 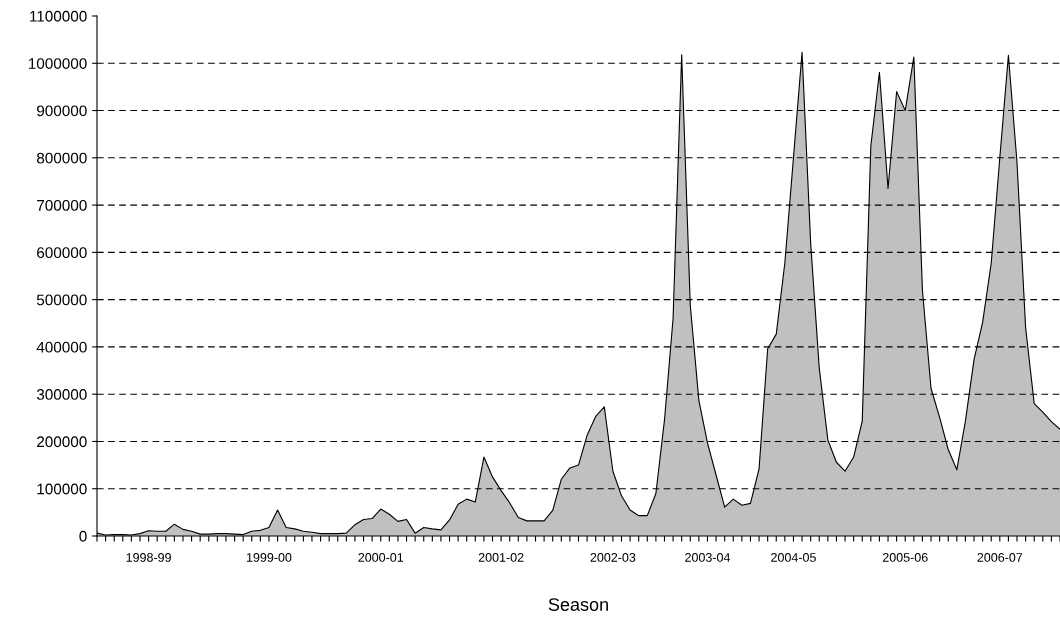 What do you see at coordinates (62, 205) in the screenshot?
I see `y-tick-label: 700000` at bounding box center [62, 205].